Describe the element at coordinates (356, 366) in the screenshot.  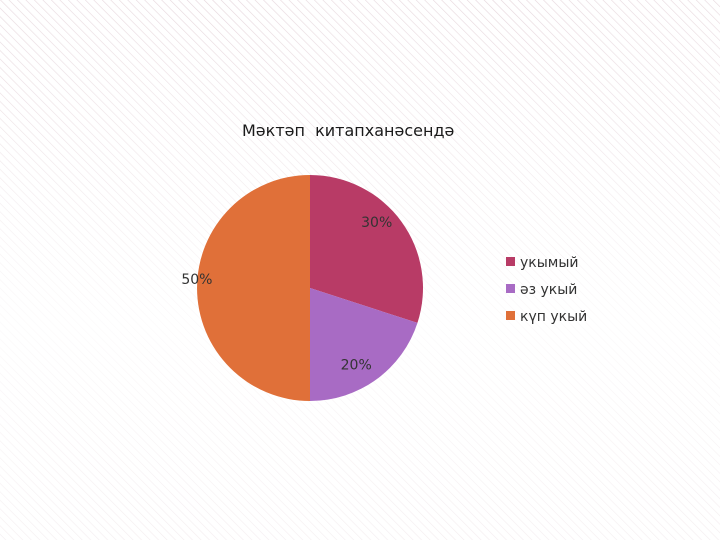
I see `data-label-2: 20%` at that location.